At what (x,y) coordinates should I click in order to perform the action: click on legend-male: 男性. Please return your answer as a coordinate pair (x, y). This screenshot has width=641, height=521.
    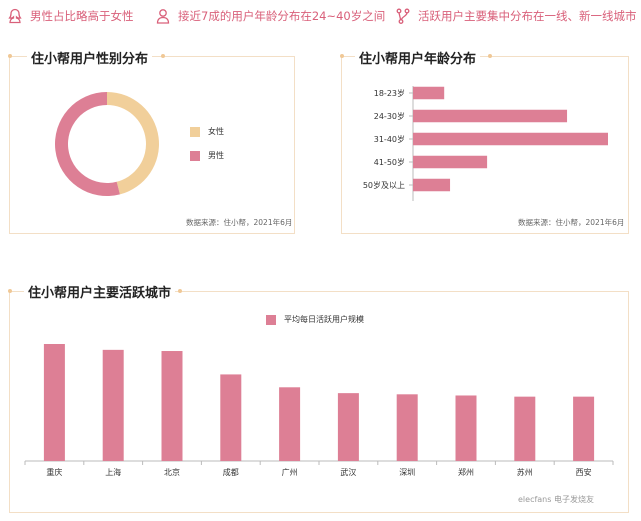
    Looking at the image, I should click on (207, 155).